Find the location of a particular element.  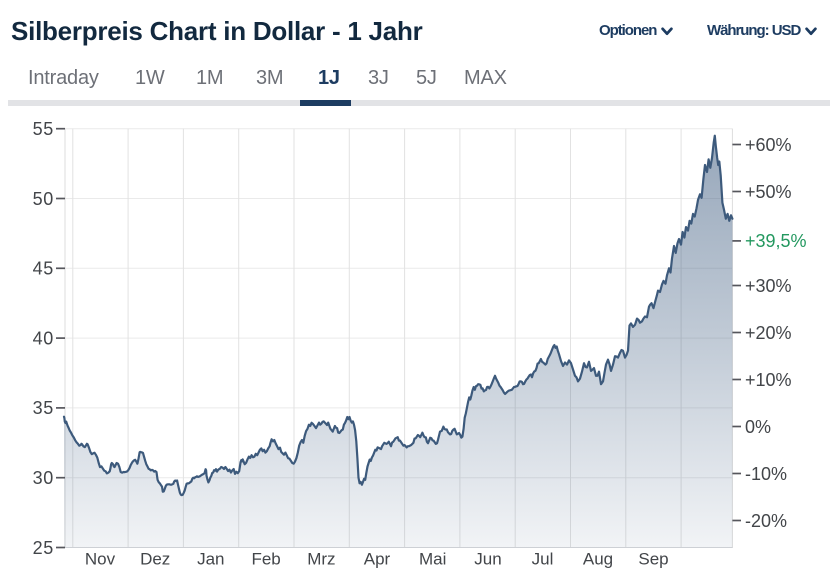

svg-text: +30% is located at coordinates (768, 286).